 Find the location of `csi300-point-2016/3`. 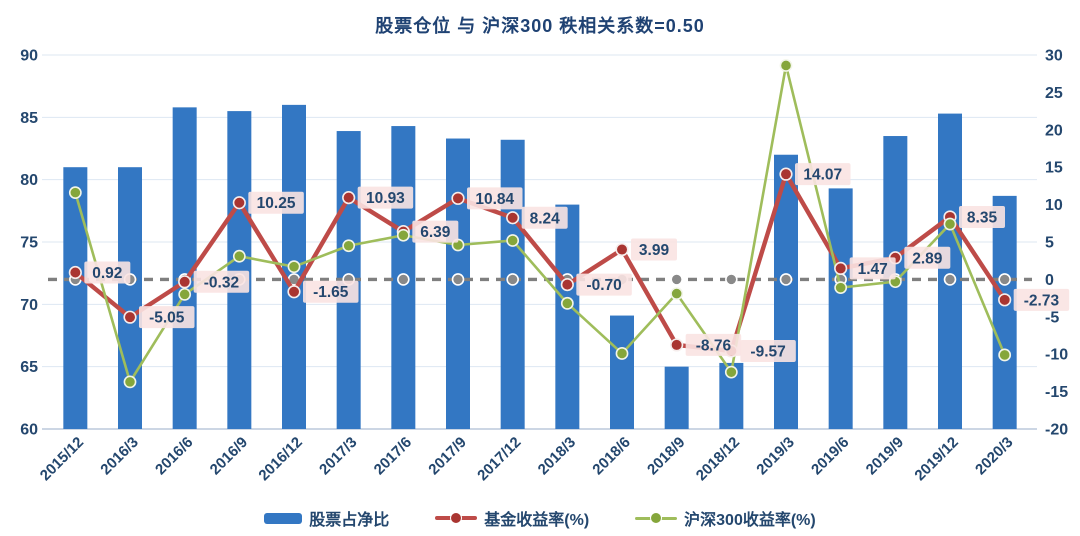

csi300-point-2016/3 is located at coordinates (130, 382).